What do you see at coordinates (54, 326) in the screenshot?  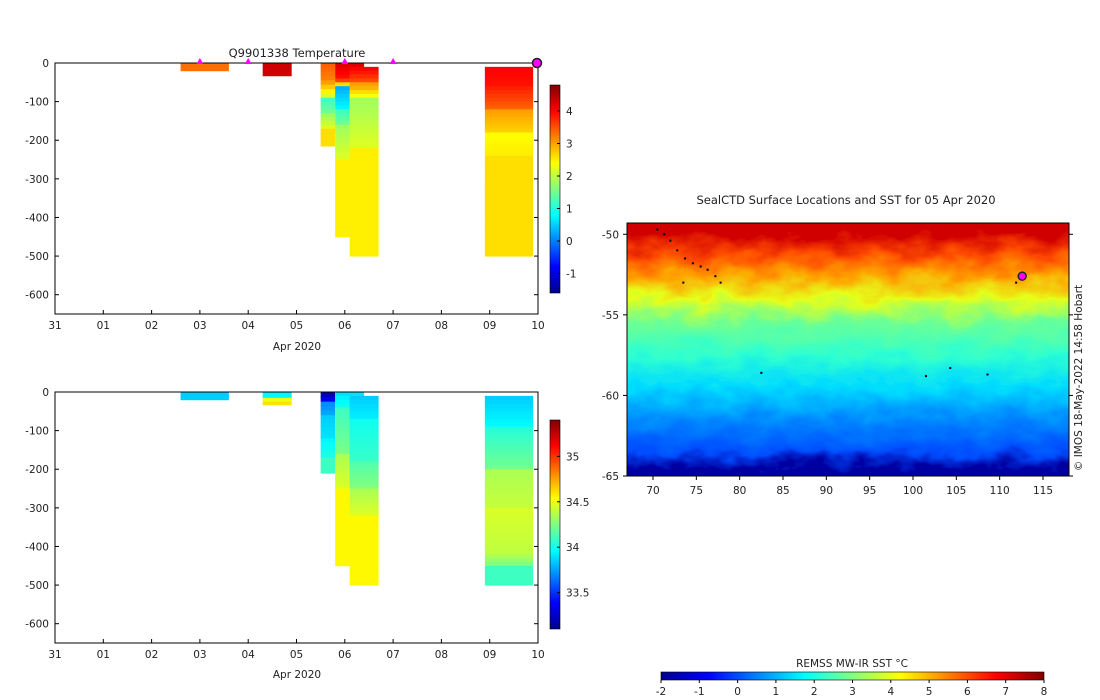 I see `x-tick-label: 31` at bounding box center [54, 326].